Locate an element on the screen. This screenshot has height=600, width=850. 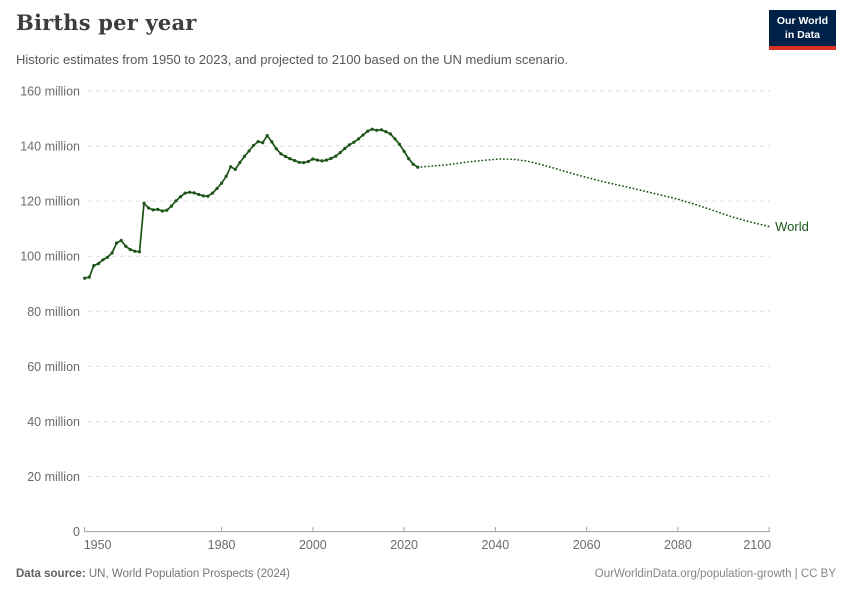
y-tick-label: 40 million is located at coordinates (53, 422).